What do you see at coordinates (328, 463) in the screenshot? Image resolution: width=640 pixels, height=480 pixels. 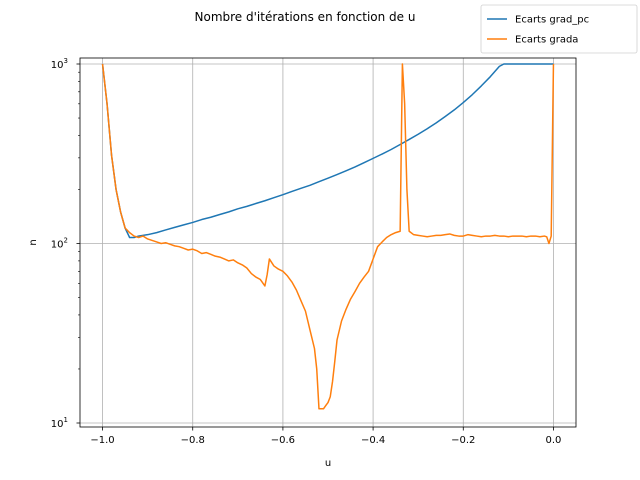 I see `x-axis-label: u` at bounding box center [328, 463].